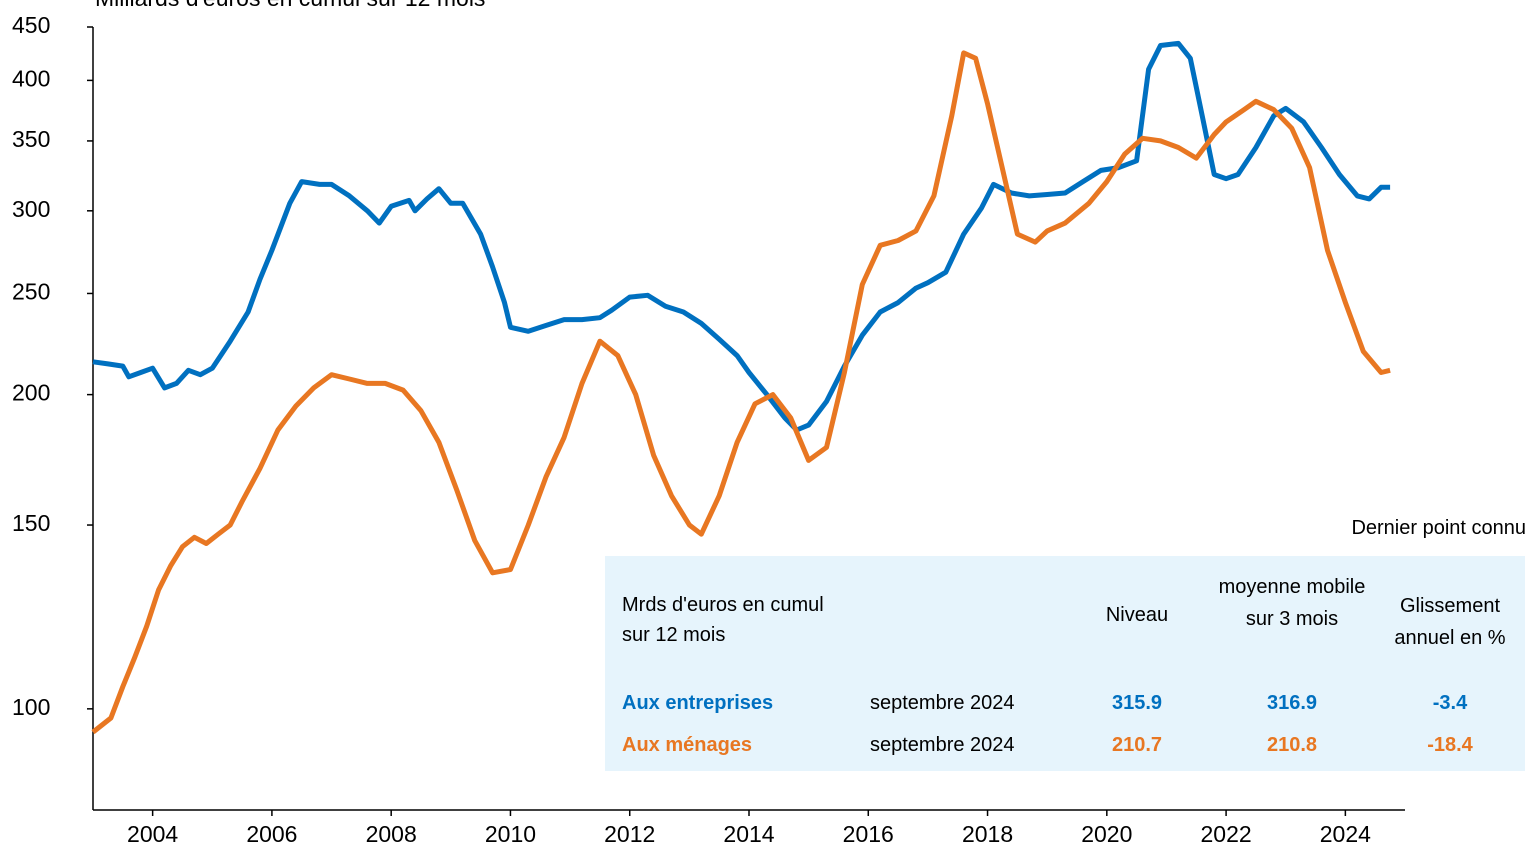 This screenshot has width=1526, height=854. What do you see at coordinates (510, 834) in the screenshot?
I see `x-tick-label: 2010` at bounding box center [510, 834].